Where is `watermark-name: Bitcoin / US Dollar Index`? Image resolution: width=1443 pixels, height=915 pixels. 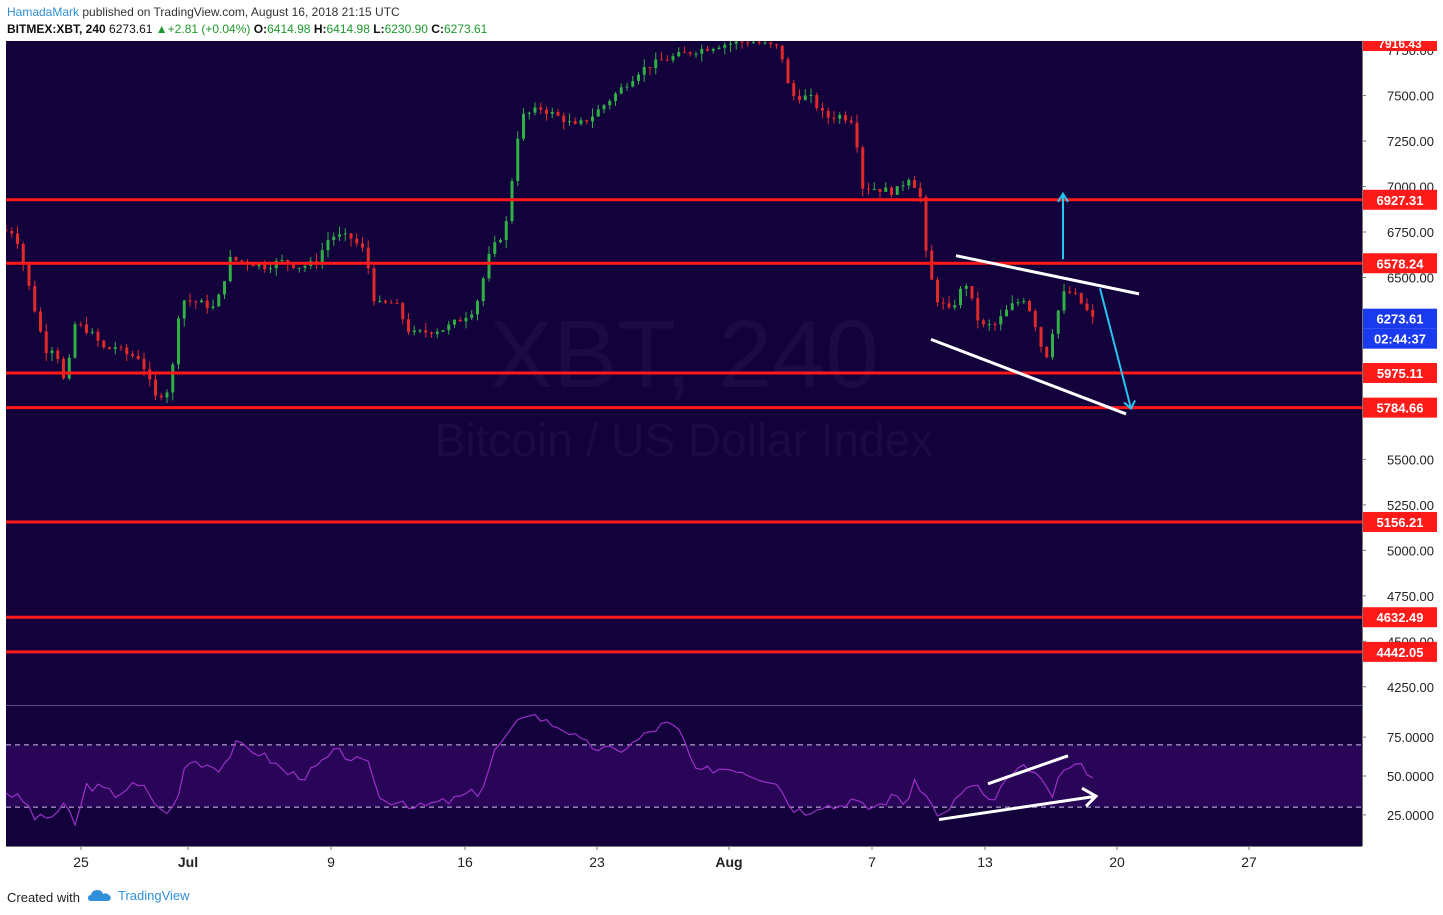
watermark-name: Bitcoin / US Dollar Index is located at coordinates (684, 440).